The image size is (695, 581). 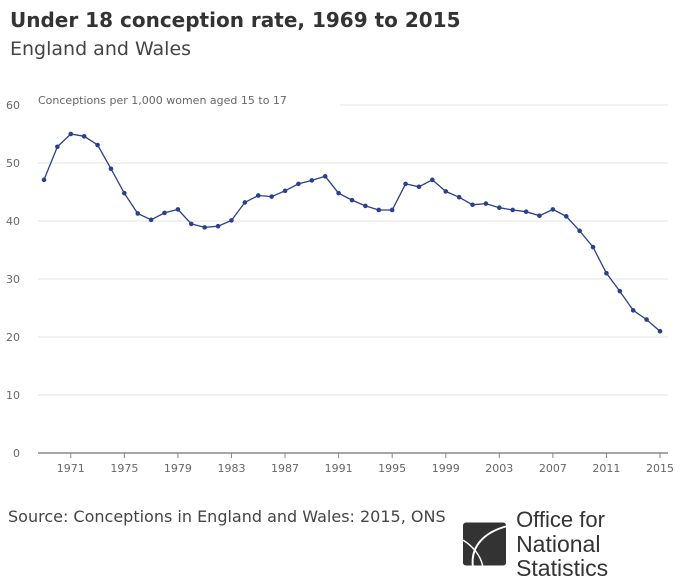 What do you see at coordinates (499, 468) in the screenshot?
I see `x-tick-label: 2003` at bounding box center [499, 468].